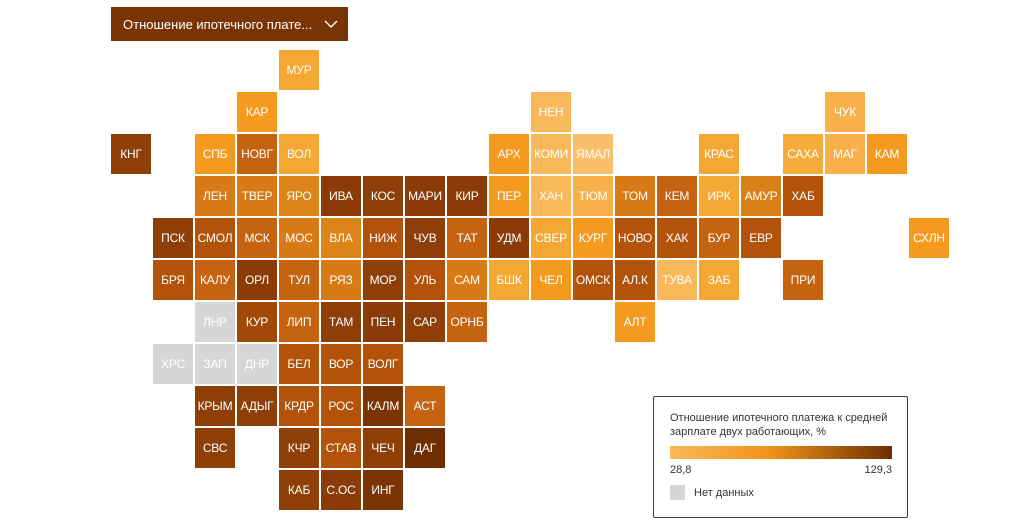 The image size is (1024, 525). Describe the element at coordinates (719, 196) in the screenshot. I see `region-tile: ИРК` at that location.